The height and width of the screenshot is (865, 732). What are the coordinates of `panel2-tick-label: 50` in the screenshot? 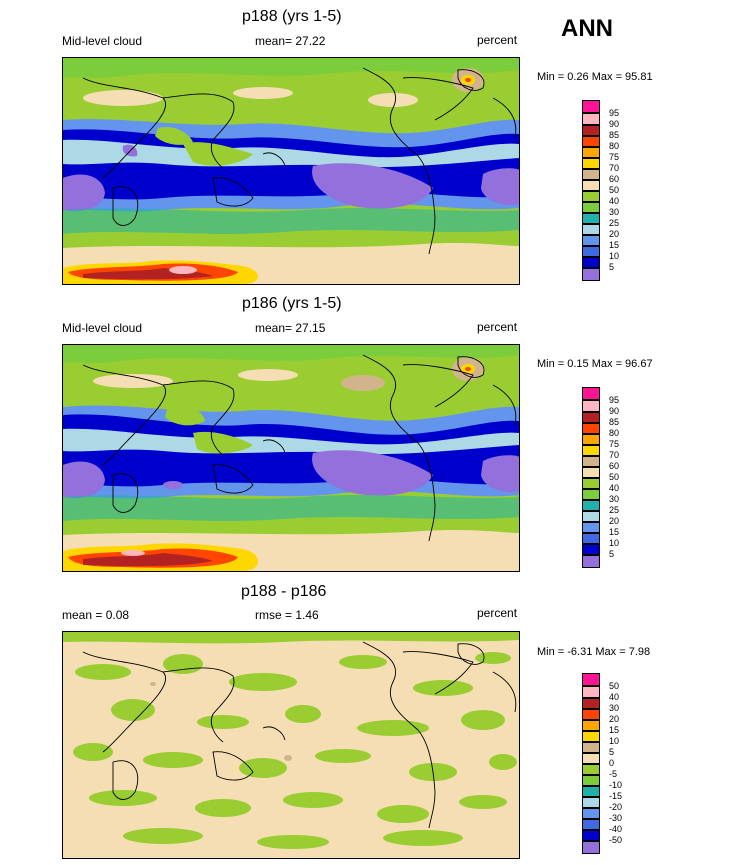 It's located at (614, 477).